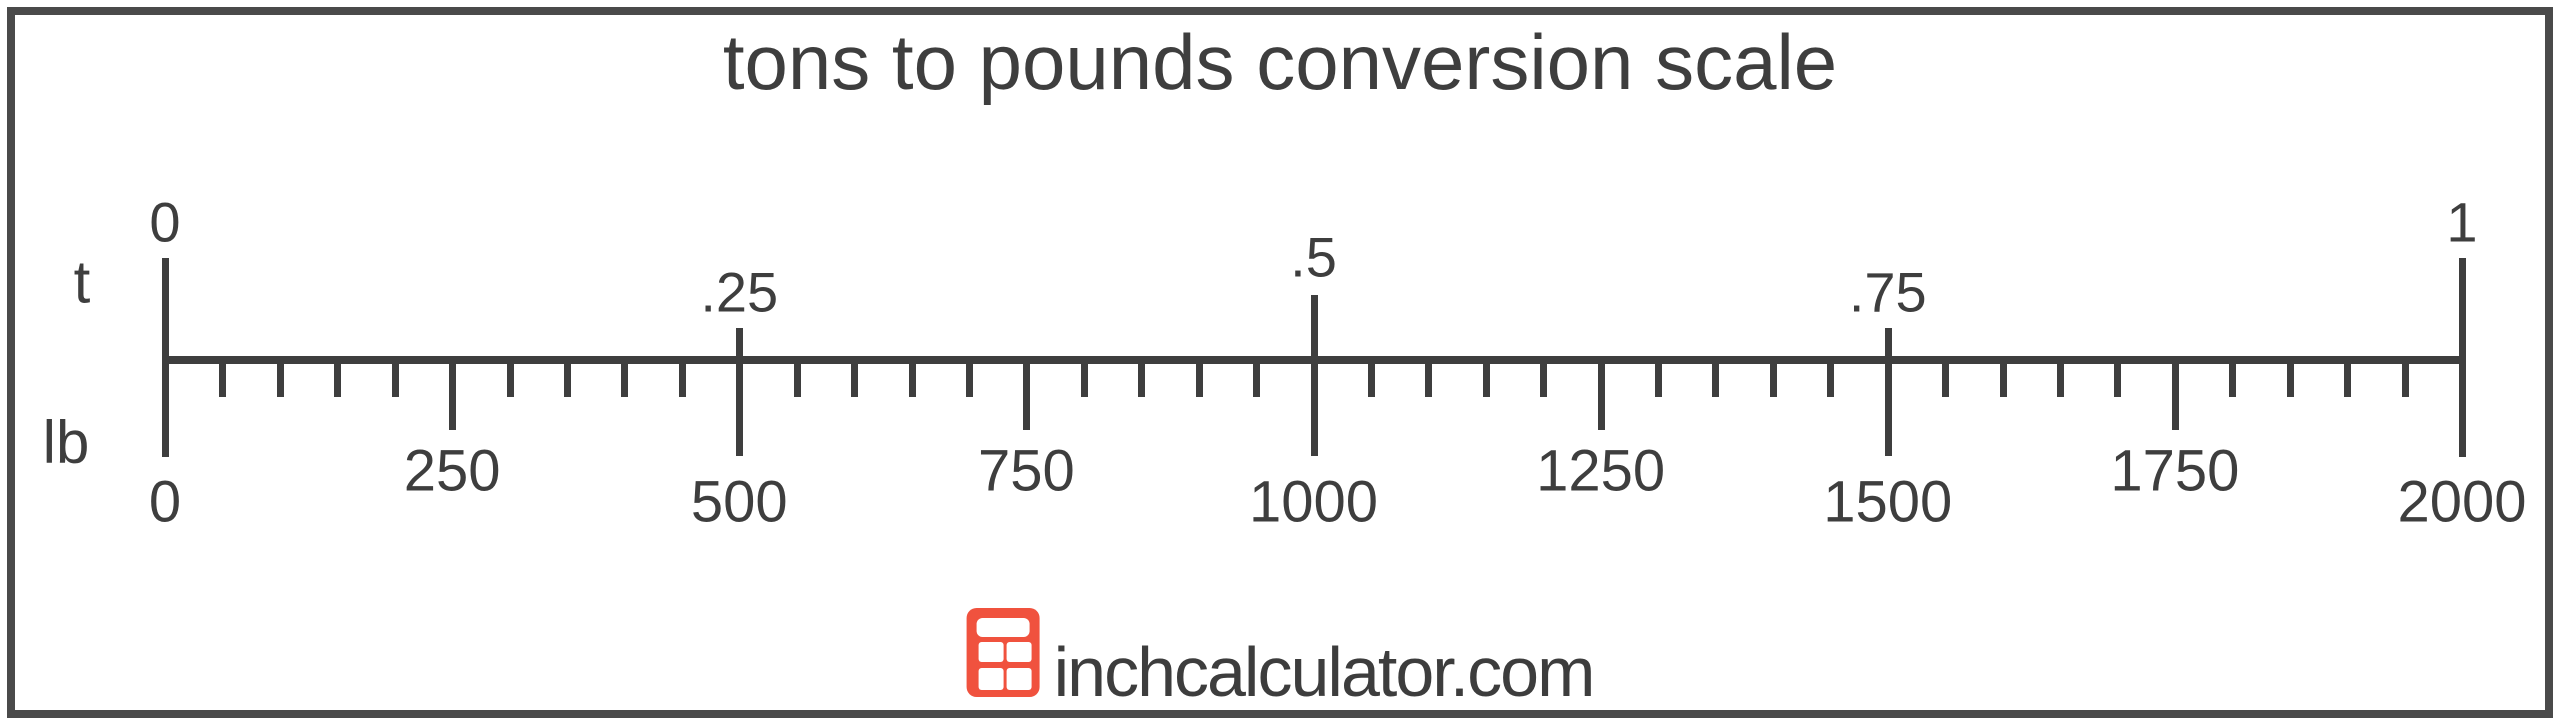 The height and width of the screenshot is (725, 2560). I want to click on bottom-scale-tick-label: 750, so click(1026, 471).